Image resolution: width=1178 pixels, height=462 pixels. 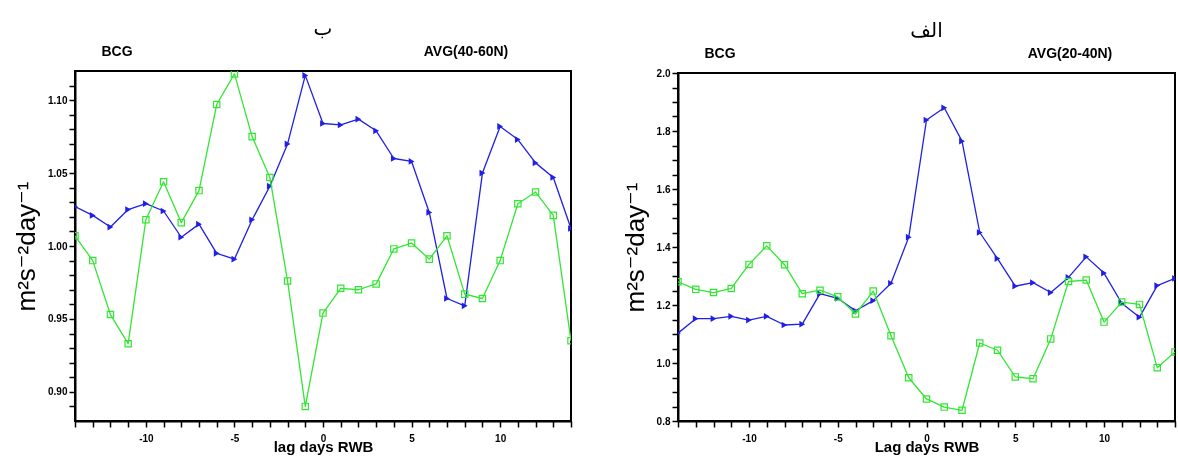 I want to click on y-tick-label: 1.4, so click(x=663, y=247).